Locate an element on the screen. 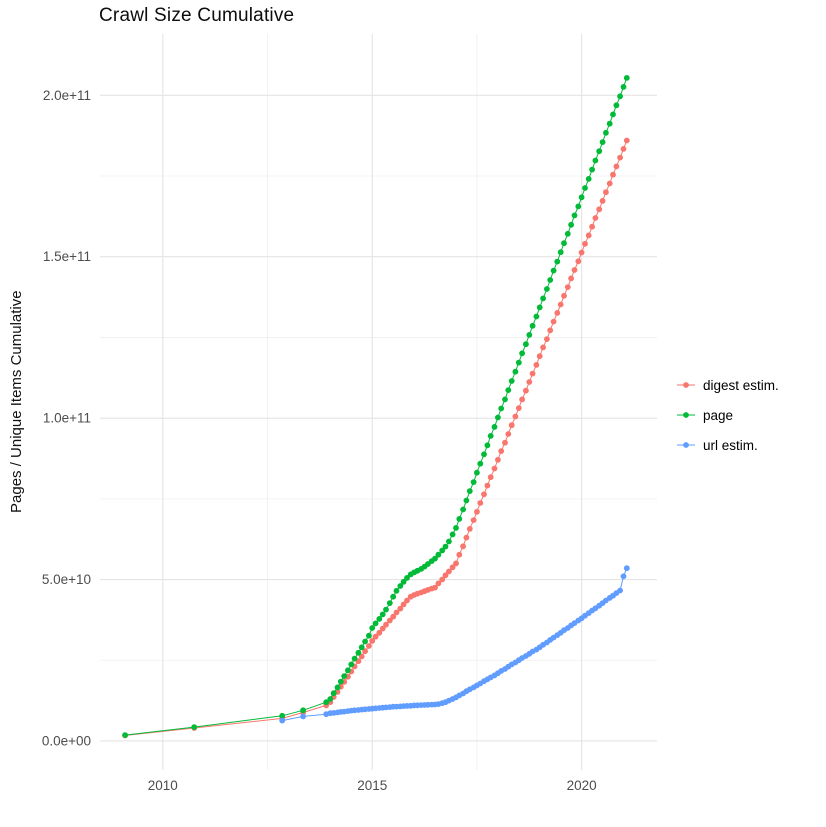 The height and width of the screenshot is (827, 826). y-tick-label: 0.0e+00 is located at coordinates (66, 740).